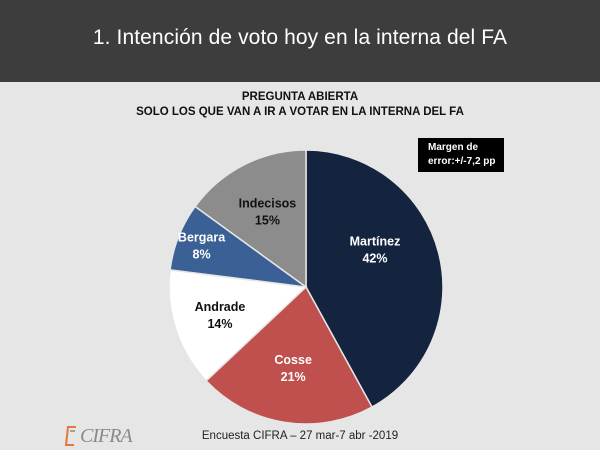  Describe the element at coordinates (374, 258) in the screenshot. I see `slice-value-label: 42%` at that location.